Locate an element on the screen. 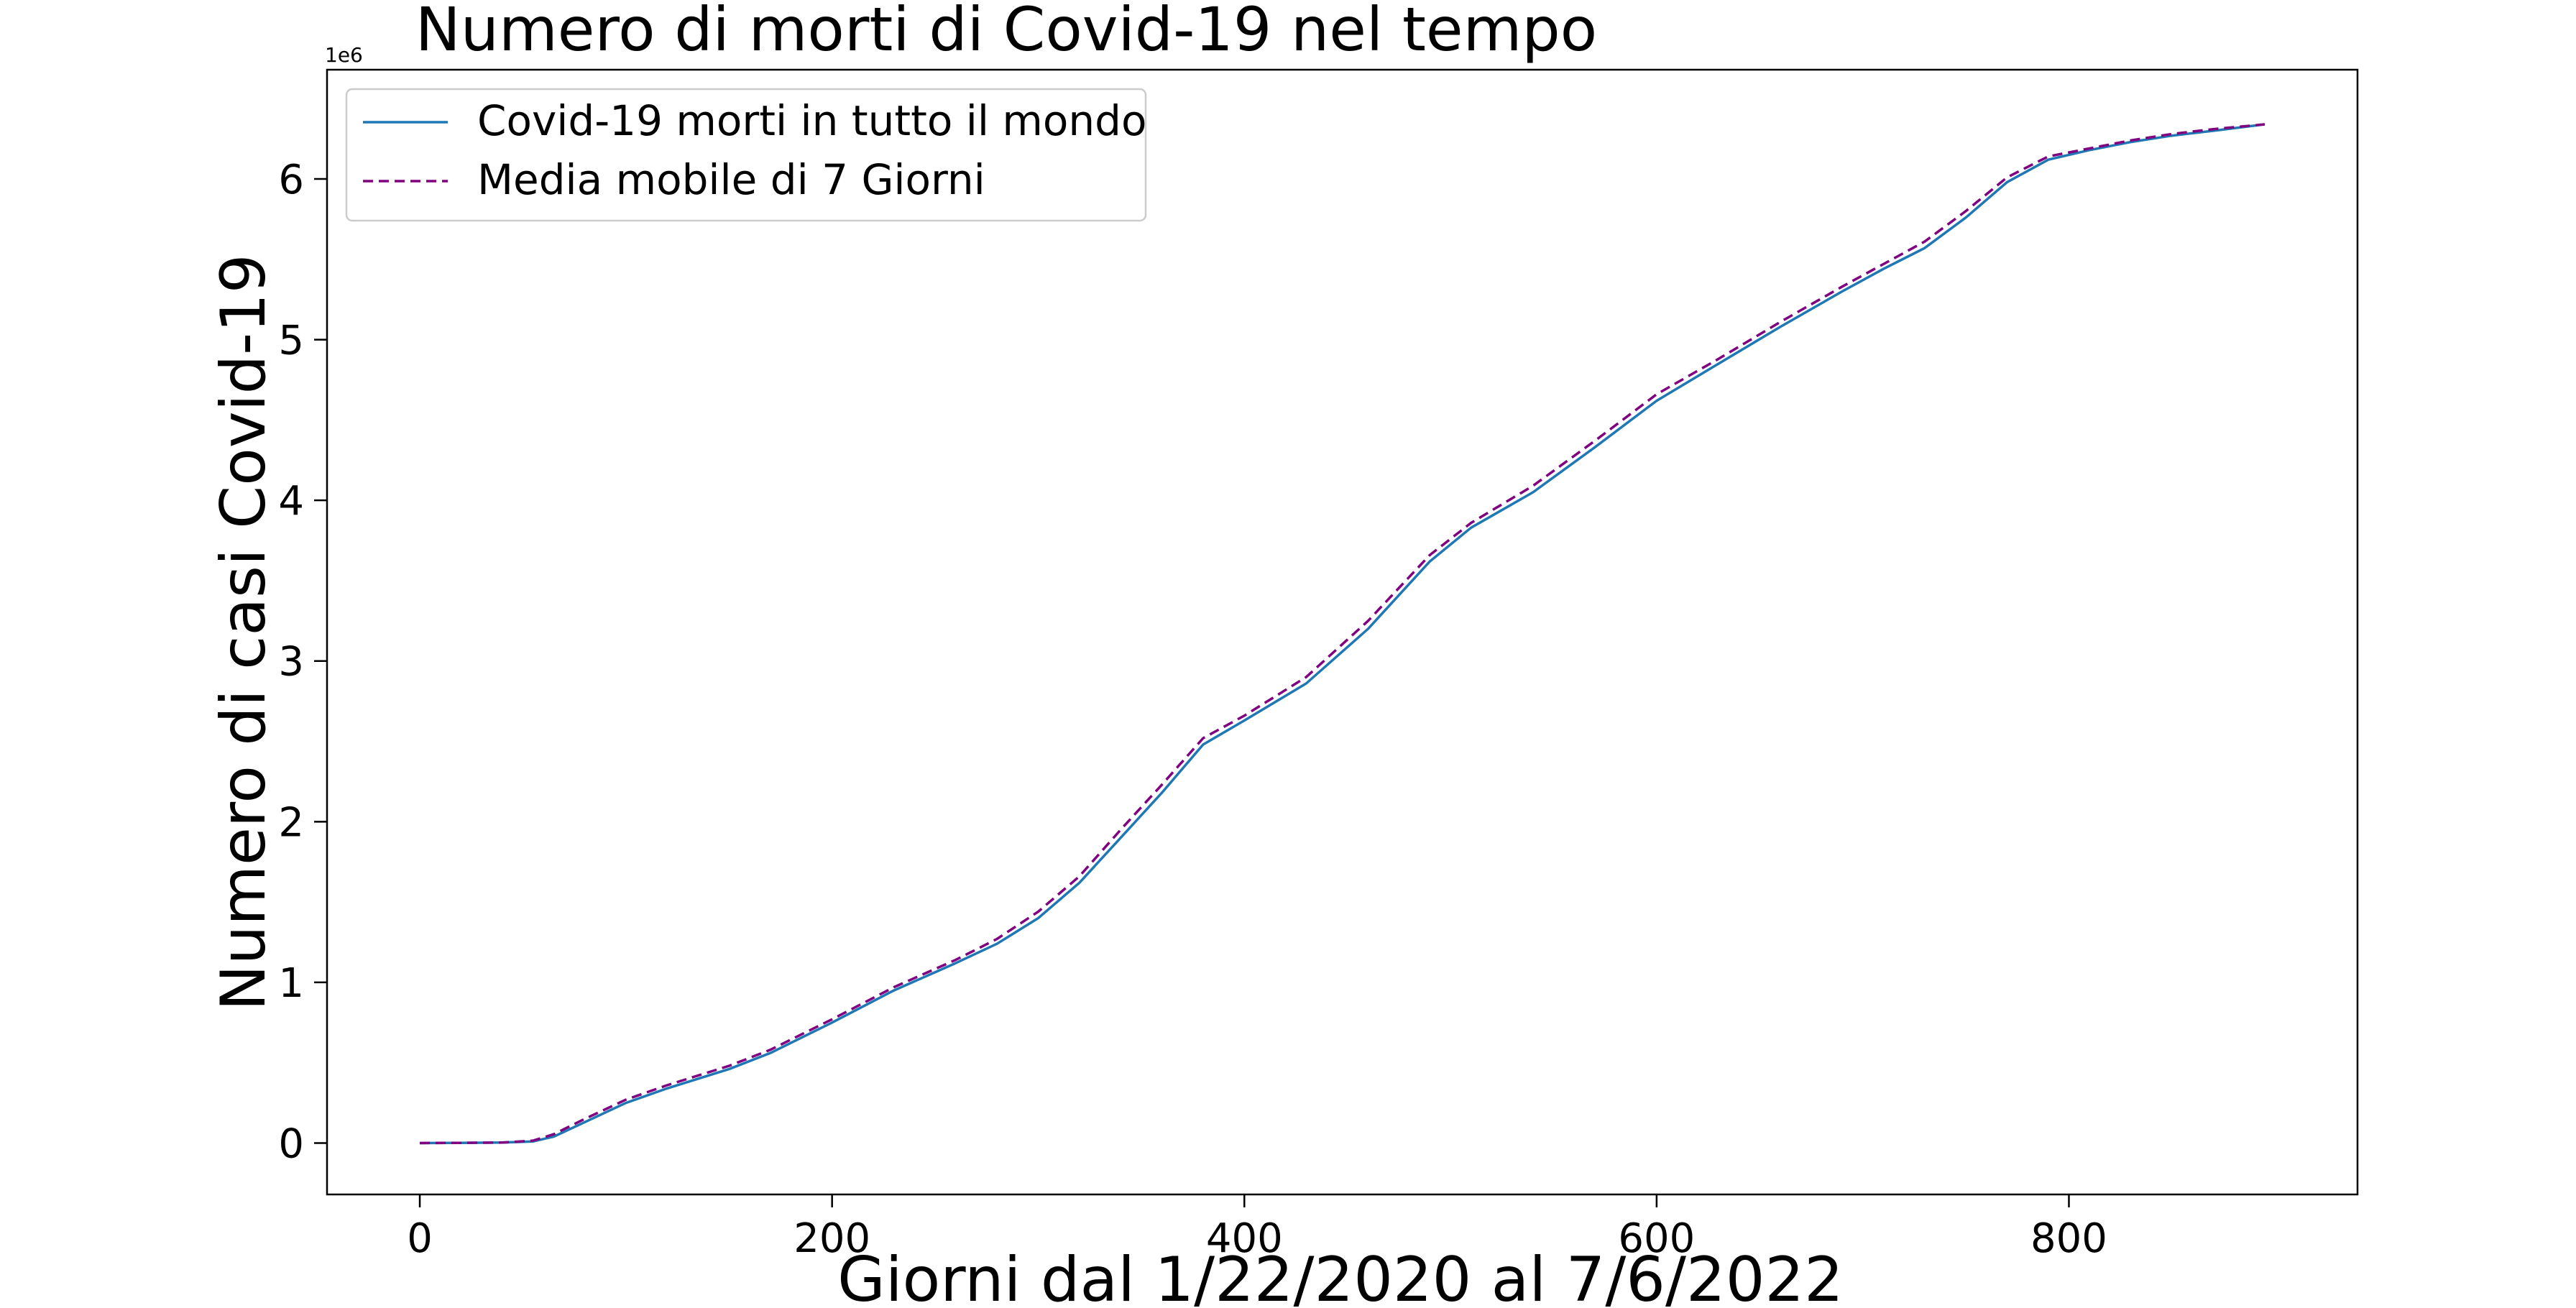  y-axis-label: Numero di casi Covid-19 is located at coordinates (244, 632).